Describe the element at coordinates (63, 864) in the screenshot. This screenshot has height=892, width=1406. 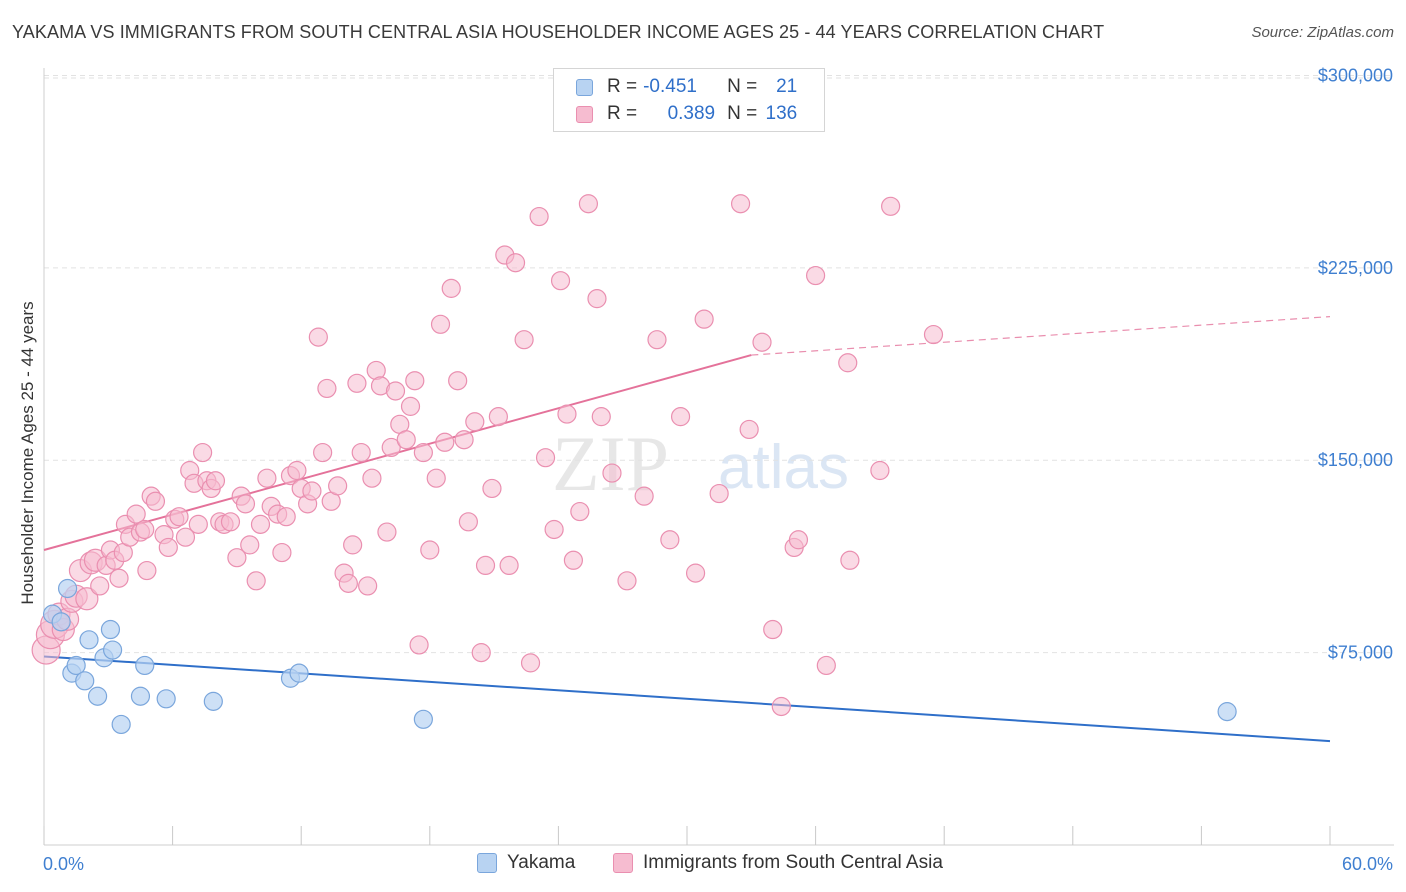
I see `x-tick-label-min: 0.0%` at that location.